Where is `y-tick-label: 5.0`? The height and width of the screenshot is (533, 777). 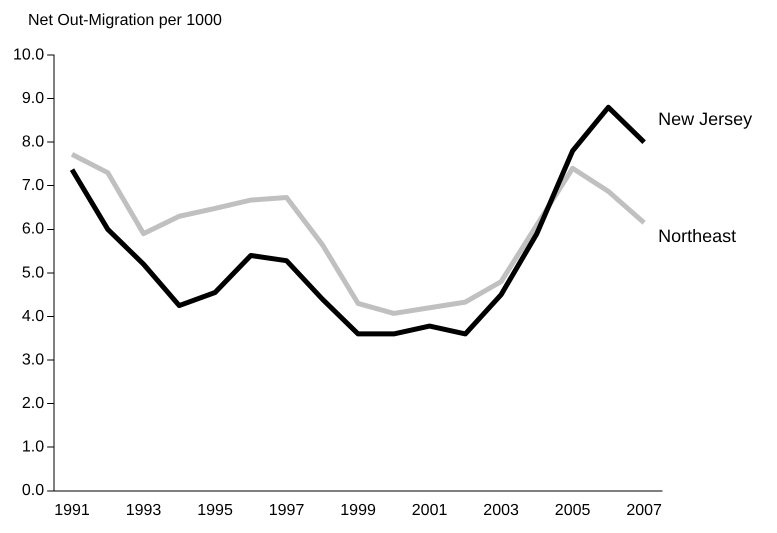 y-tick-label: 5.0 is located at coordinates (33, 273).